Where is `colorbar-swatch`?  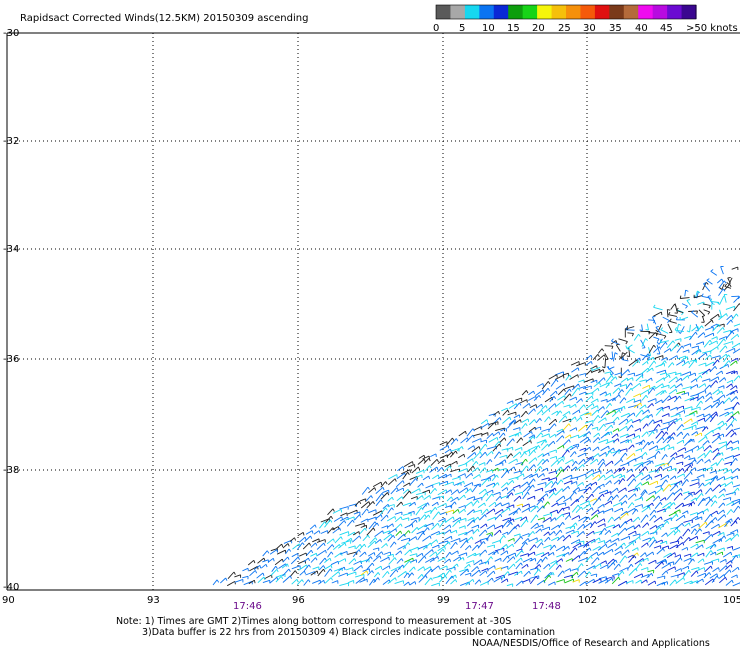 colorbar-swatch is located at coordinates (631, 12).